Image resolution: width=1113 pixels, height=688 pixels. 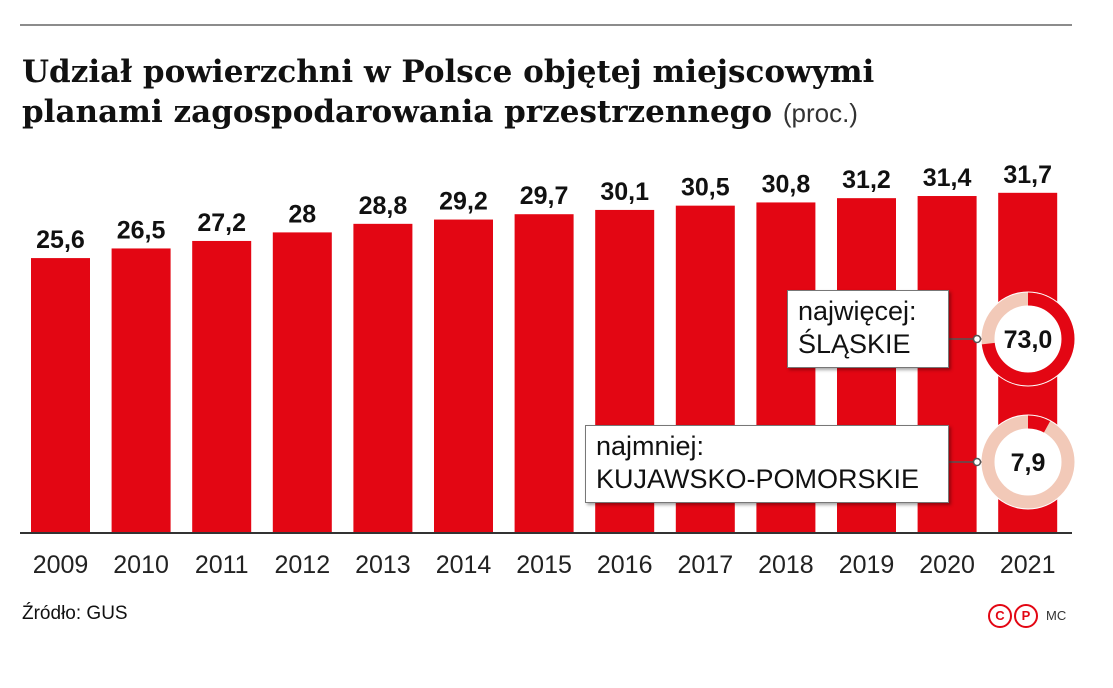 I want to click on logo-letter-p: P, so click(x=1026, y=616).